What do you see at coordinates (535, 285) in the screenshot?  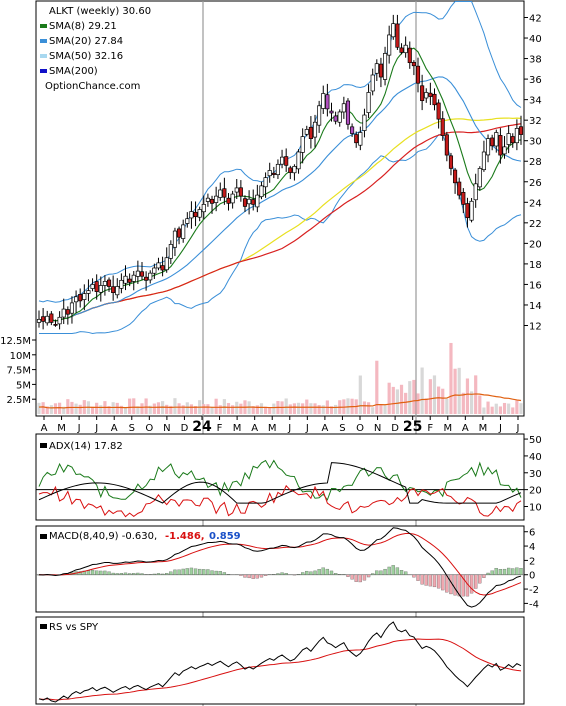 I see `price-tick-label: 16` at bounding box center [535, 285].